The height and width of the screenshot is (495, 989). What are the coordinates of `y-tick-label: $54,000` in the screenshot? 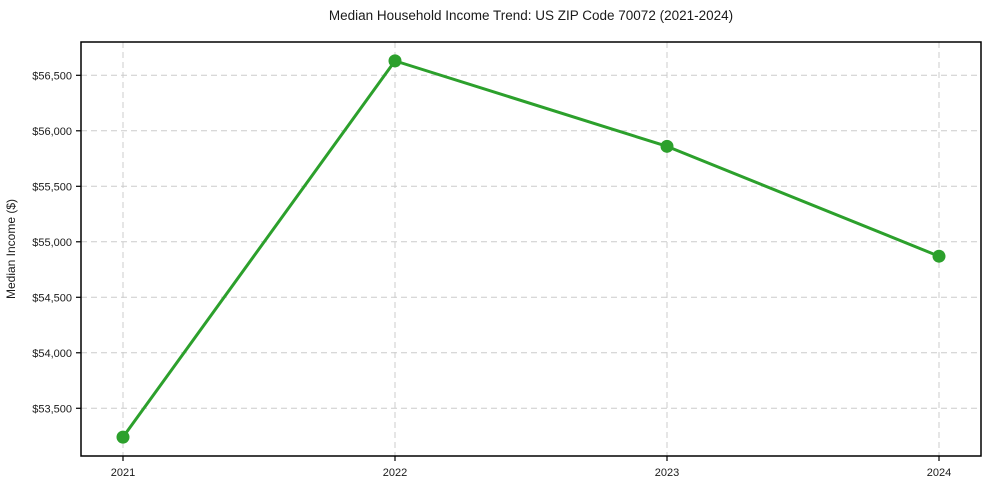 It's located at (52, 354).